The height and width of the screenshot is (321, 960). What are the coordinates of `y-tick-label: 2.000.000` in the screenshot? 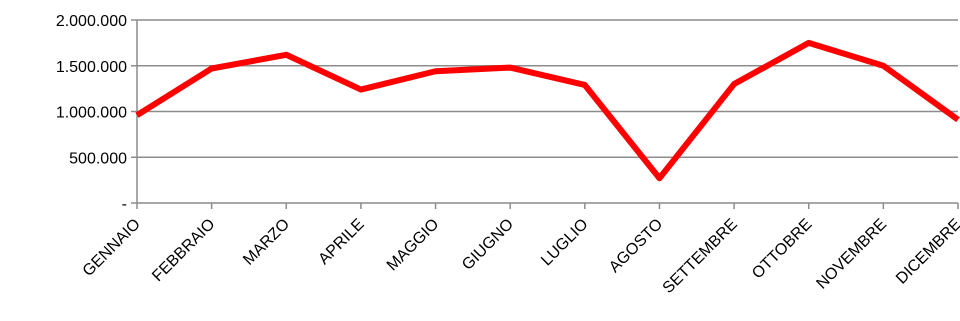 It's located at (91, 21).